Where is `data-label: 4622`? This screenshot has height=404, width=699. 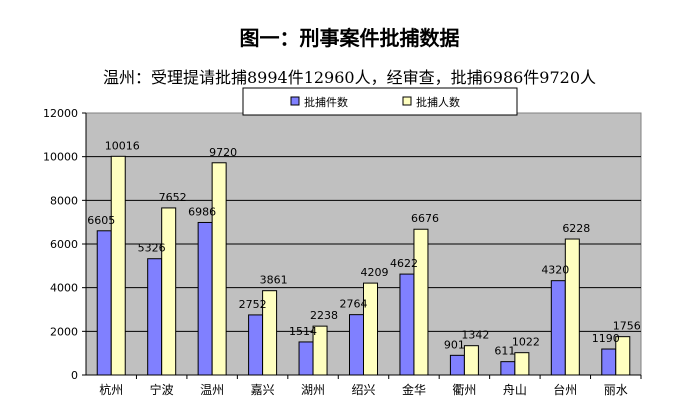
data-label: 4622 is located at coordinates (404, 263).